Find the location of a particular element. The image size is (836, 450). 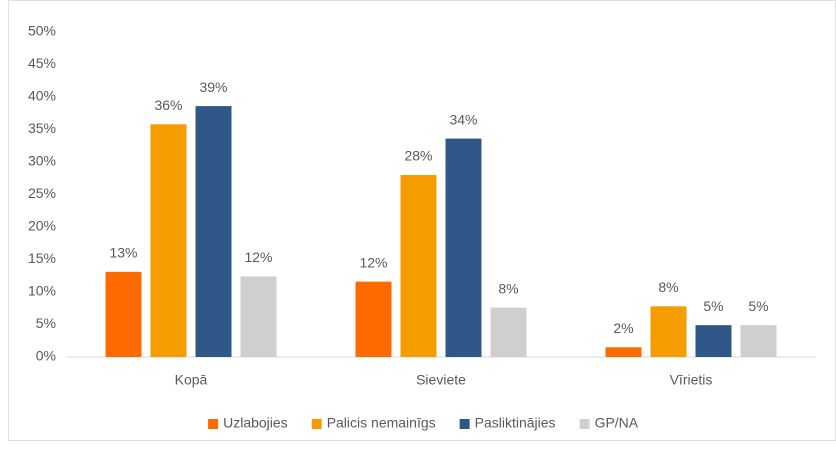

y-tick-label: 50% is located at coordinates (42, 31).